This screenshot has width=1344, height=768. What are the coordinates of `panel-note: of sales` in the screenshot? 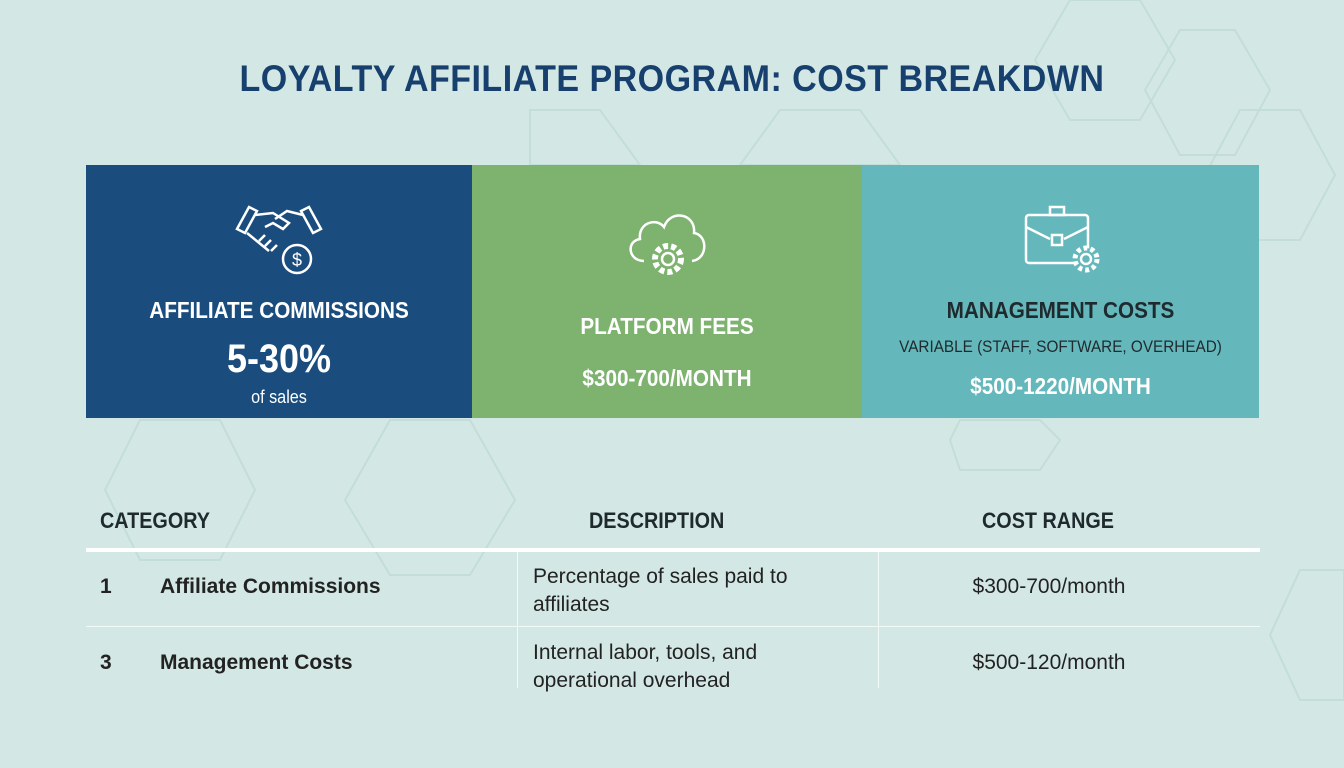 It's located at (279, 397).